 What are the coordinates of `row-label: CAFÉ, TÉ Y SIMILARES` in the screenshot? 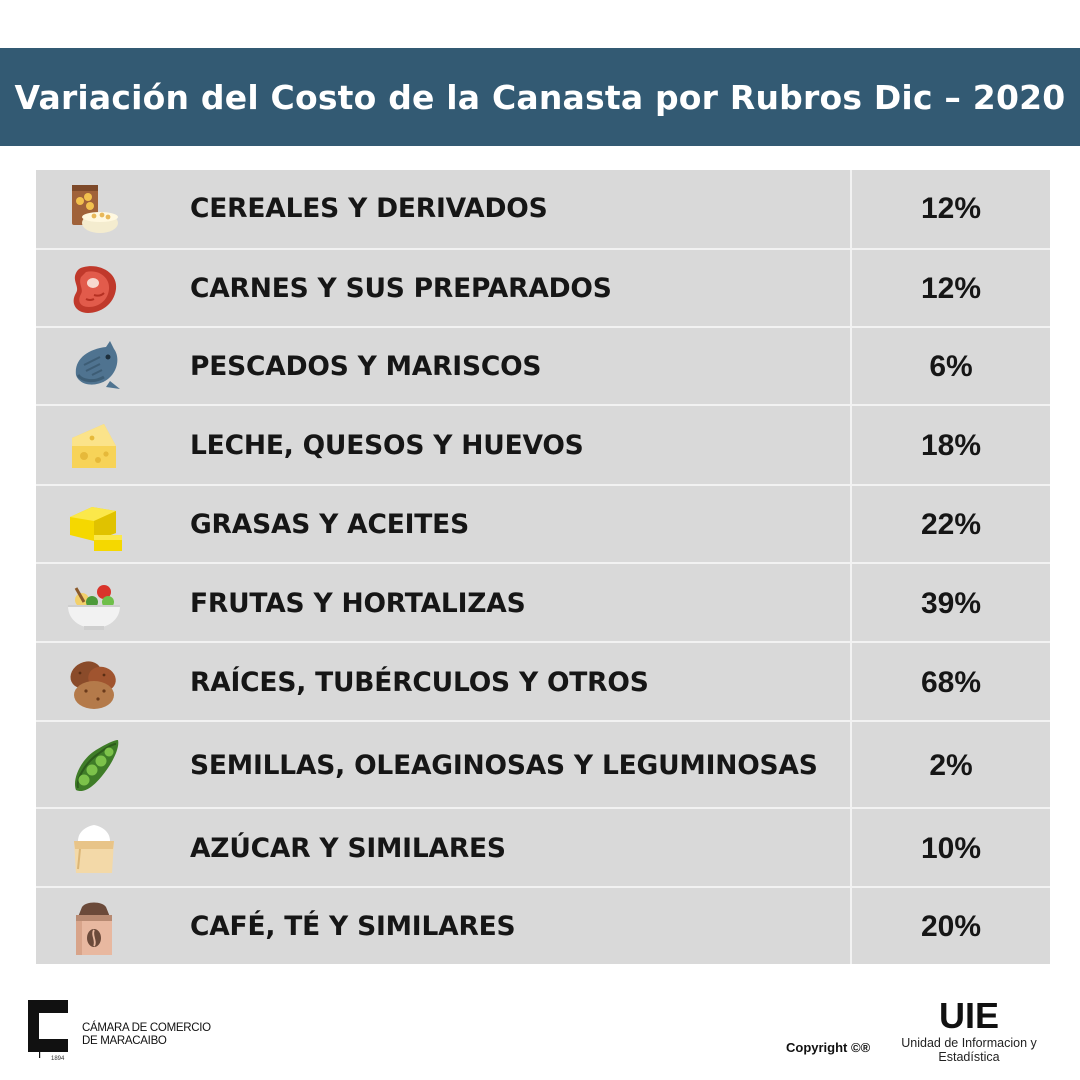 It's located at (353, 926).